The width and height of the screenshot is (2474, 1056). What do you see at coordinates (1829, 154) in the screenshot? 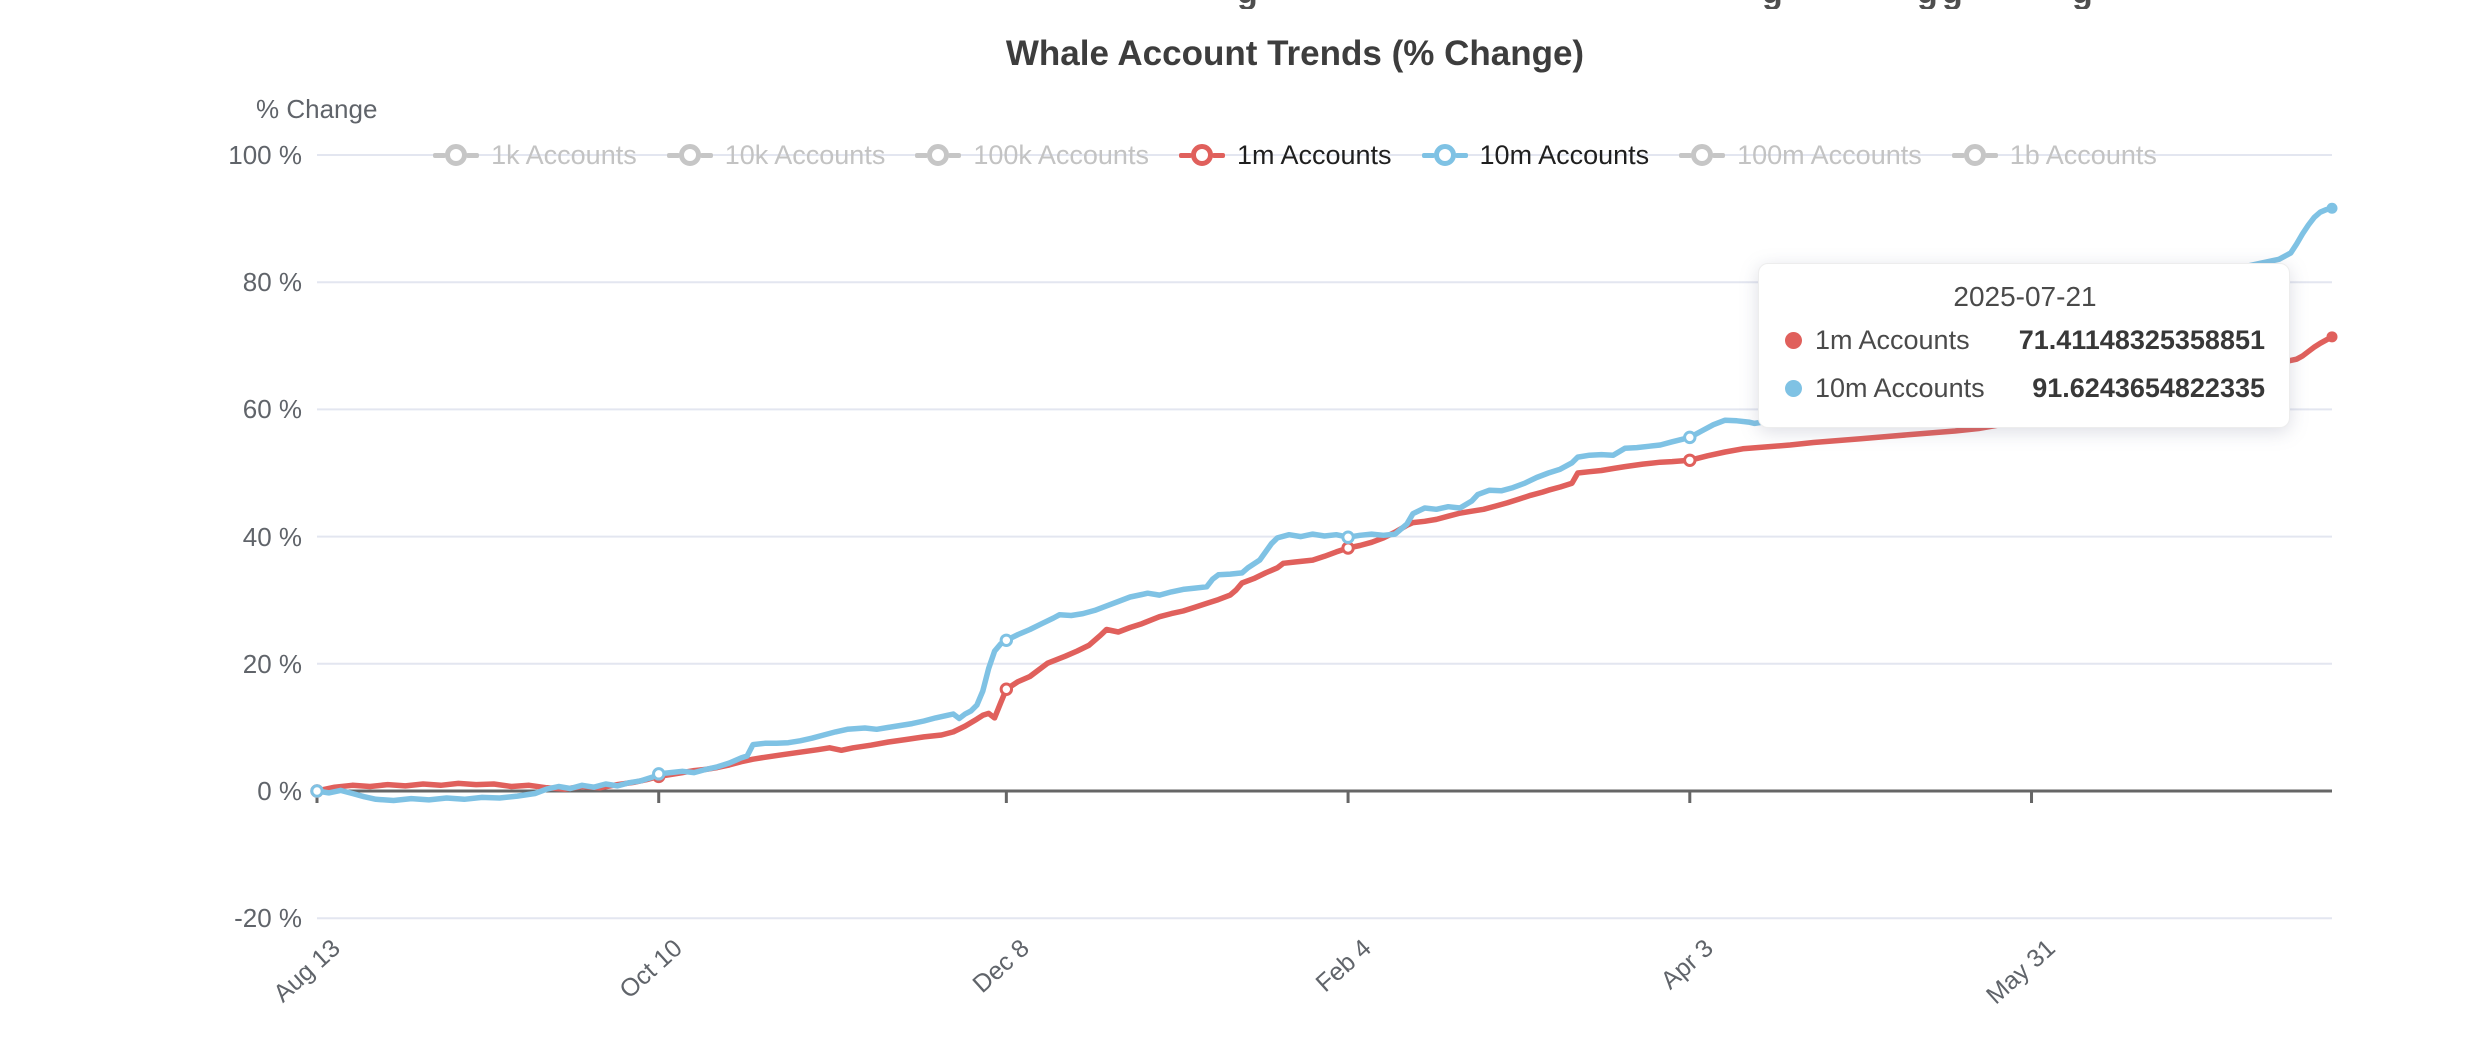
I see `legend-item-label: 100m Accounts` at bounding box center [1829, 154].